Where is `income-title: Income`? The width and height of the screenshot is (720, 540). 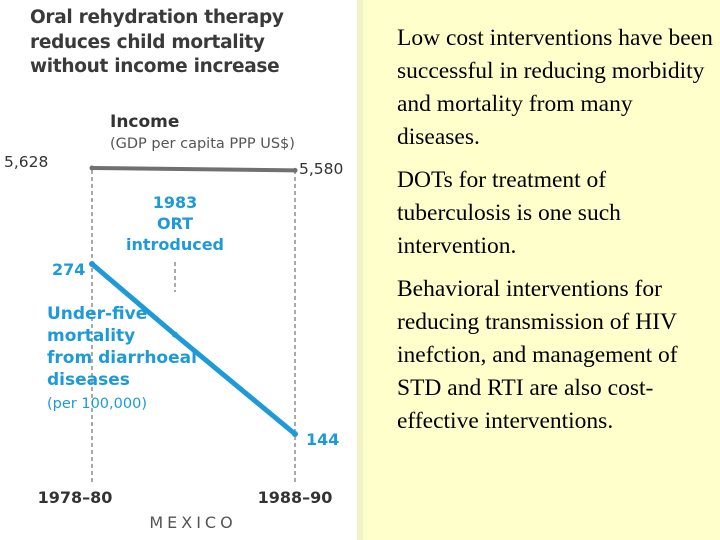 income-title: Income is located at coordinates (144, 122).